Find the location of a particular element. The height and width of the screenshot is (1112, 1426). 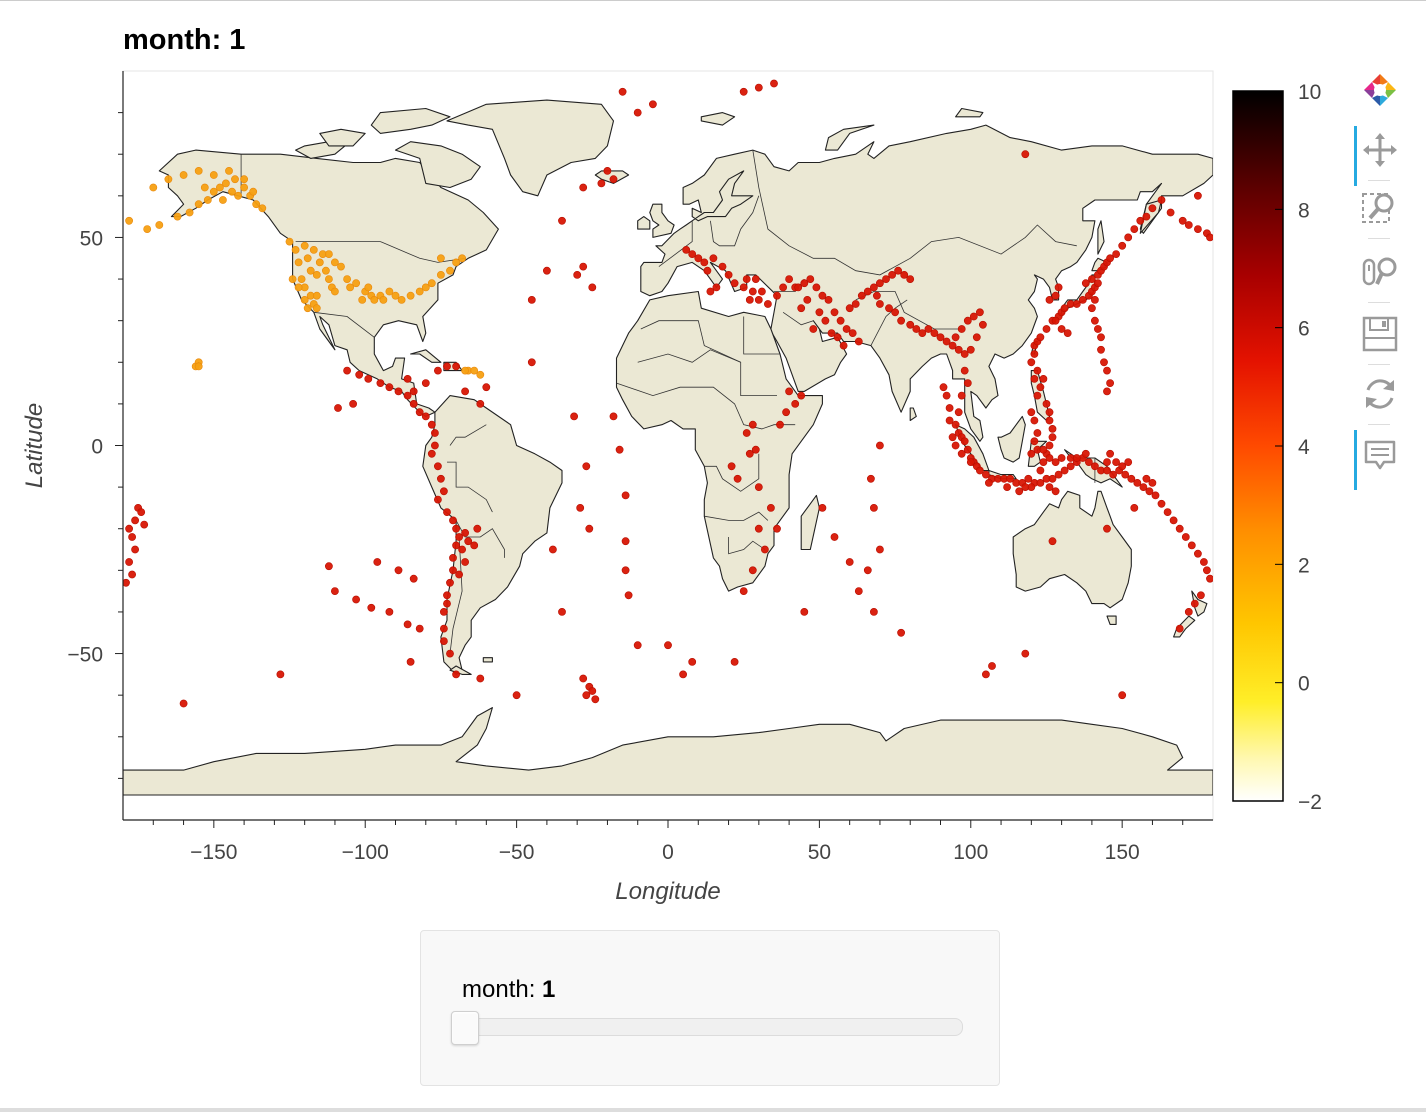

pan-icon is located at coordinates (1380, 150).